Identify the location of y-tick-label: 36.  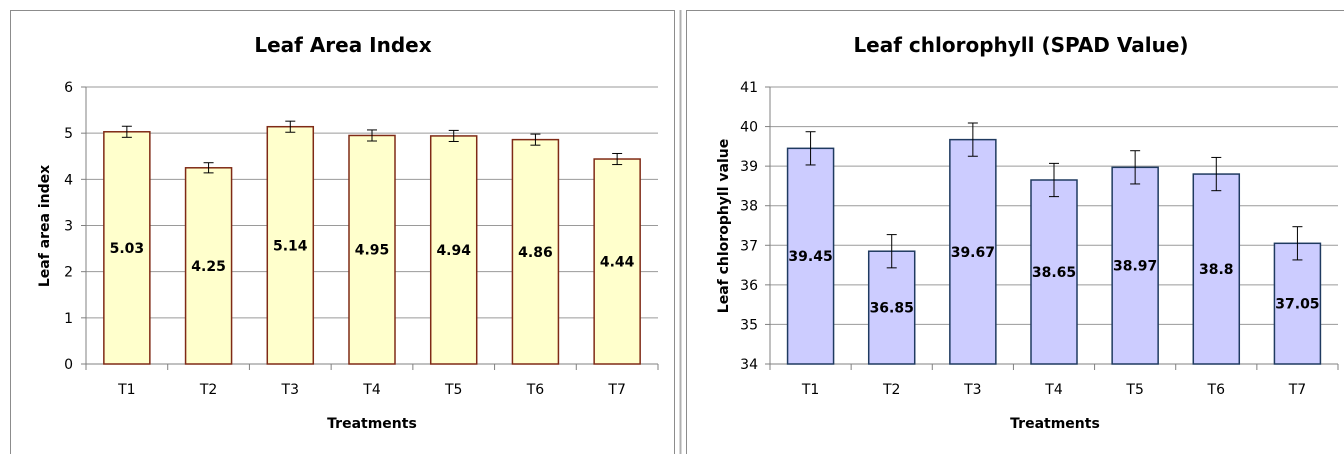
(749, 286).